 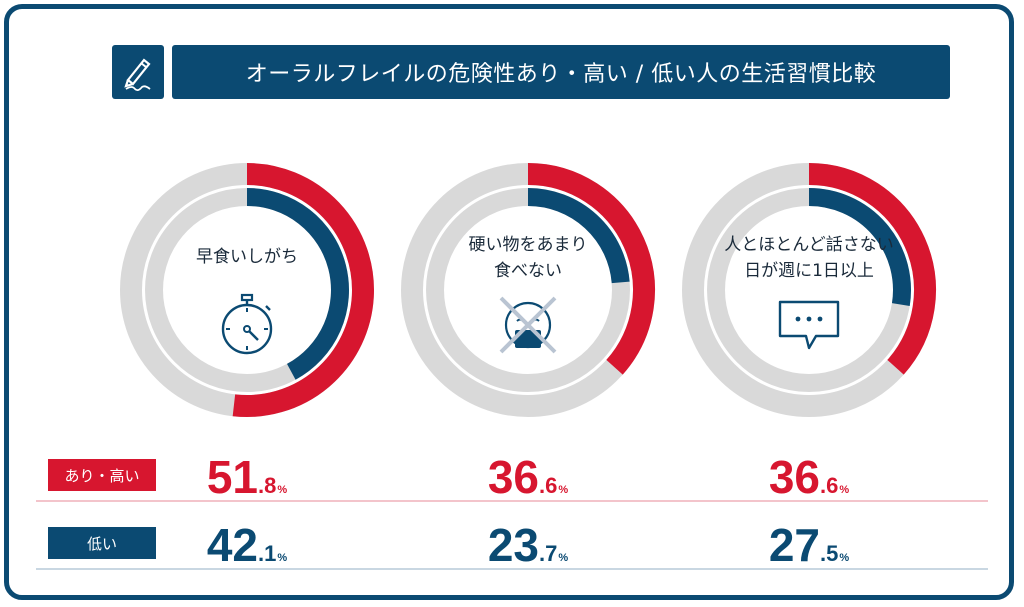 I want to click on chart-label-fast-eating: 早食いしがち, so click(x=247, y=257).